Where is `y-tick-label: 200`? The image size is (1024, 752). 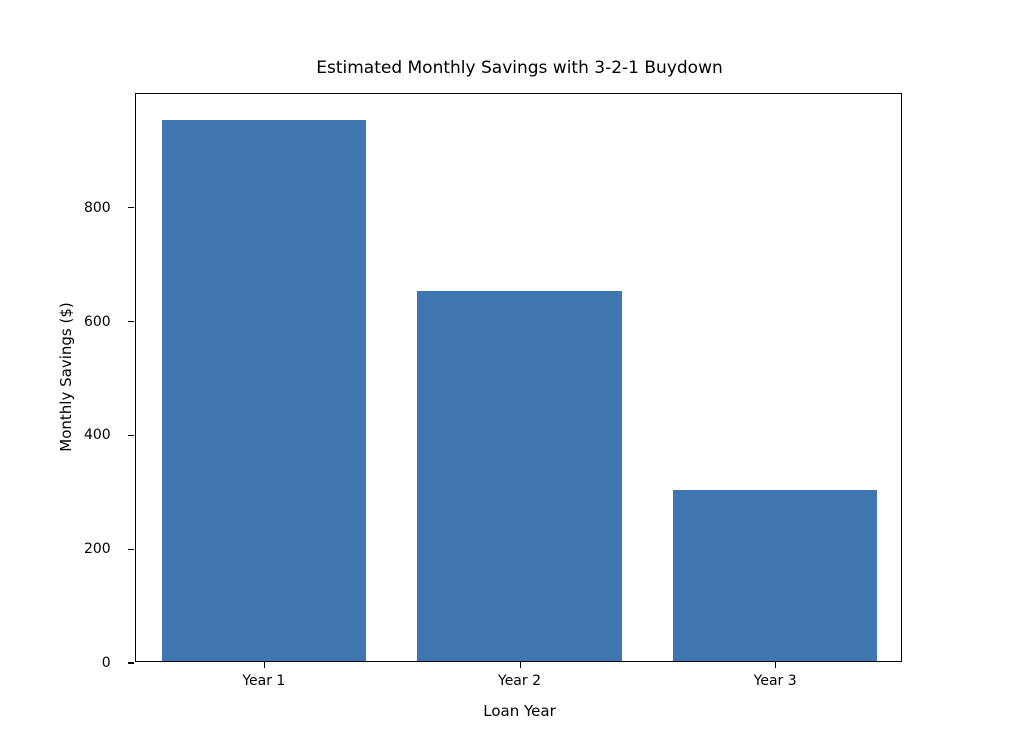
y-tick-label: 200 is located at coordinates (97, 549).